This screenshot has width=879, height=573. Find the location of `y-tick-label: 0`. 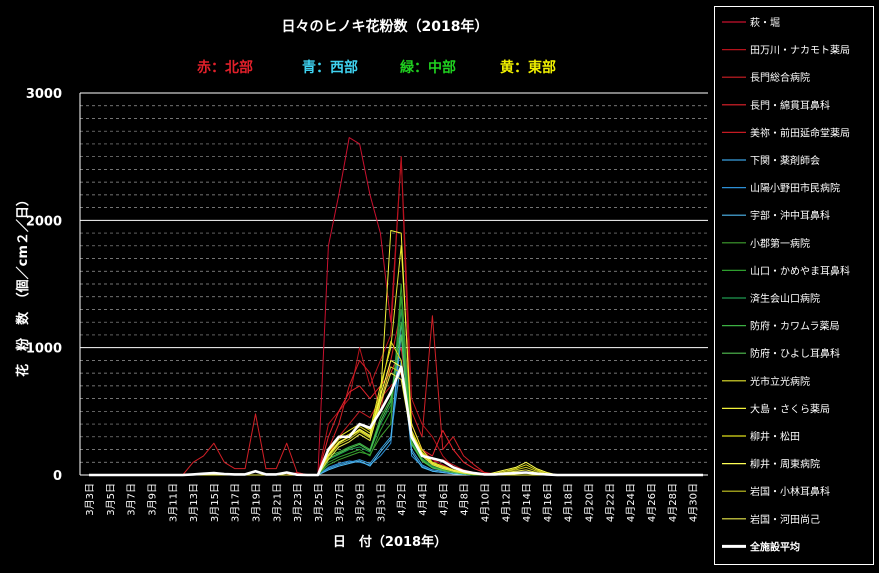

y-tick-label: 0 is located at coordinates (57, 476).